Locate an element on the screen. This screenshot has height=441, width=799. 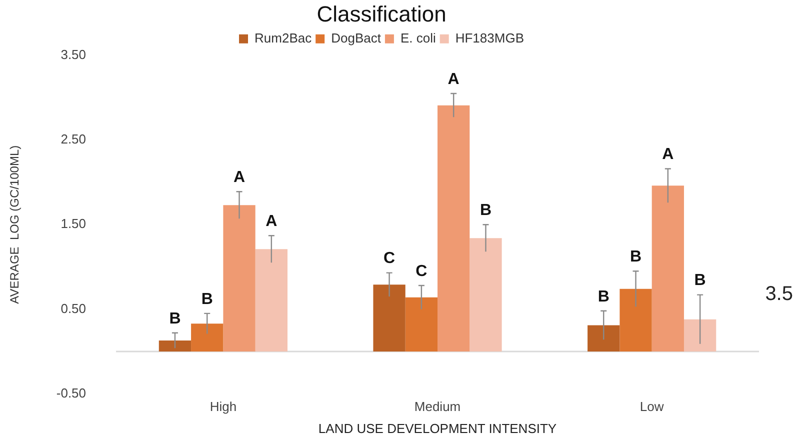
x-tick-label: High is located at coordinates (223, 406).